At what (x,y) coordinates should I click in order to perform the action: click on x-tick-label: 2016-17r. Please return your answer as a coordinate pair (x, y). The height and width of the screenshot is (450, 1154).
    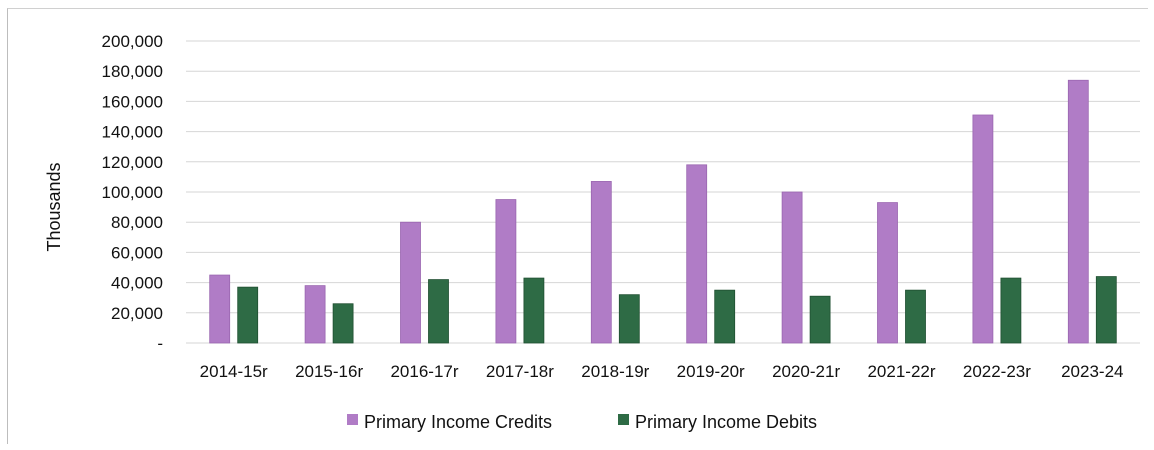
    Looking at the image, I should click on (424, 371).